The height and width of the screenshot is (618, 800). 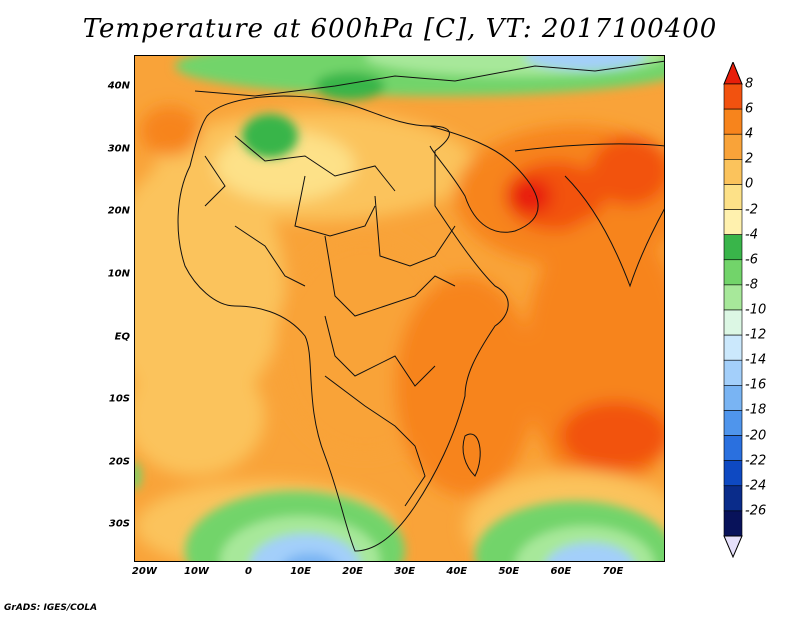 I want to click on colorbar-label: -8, so click(x=751, y=285).